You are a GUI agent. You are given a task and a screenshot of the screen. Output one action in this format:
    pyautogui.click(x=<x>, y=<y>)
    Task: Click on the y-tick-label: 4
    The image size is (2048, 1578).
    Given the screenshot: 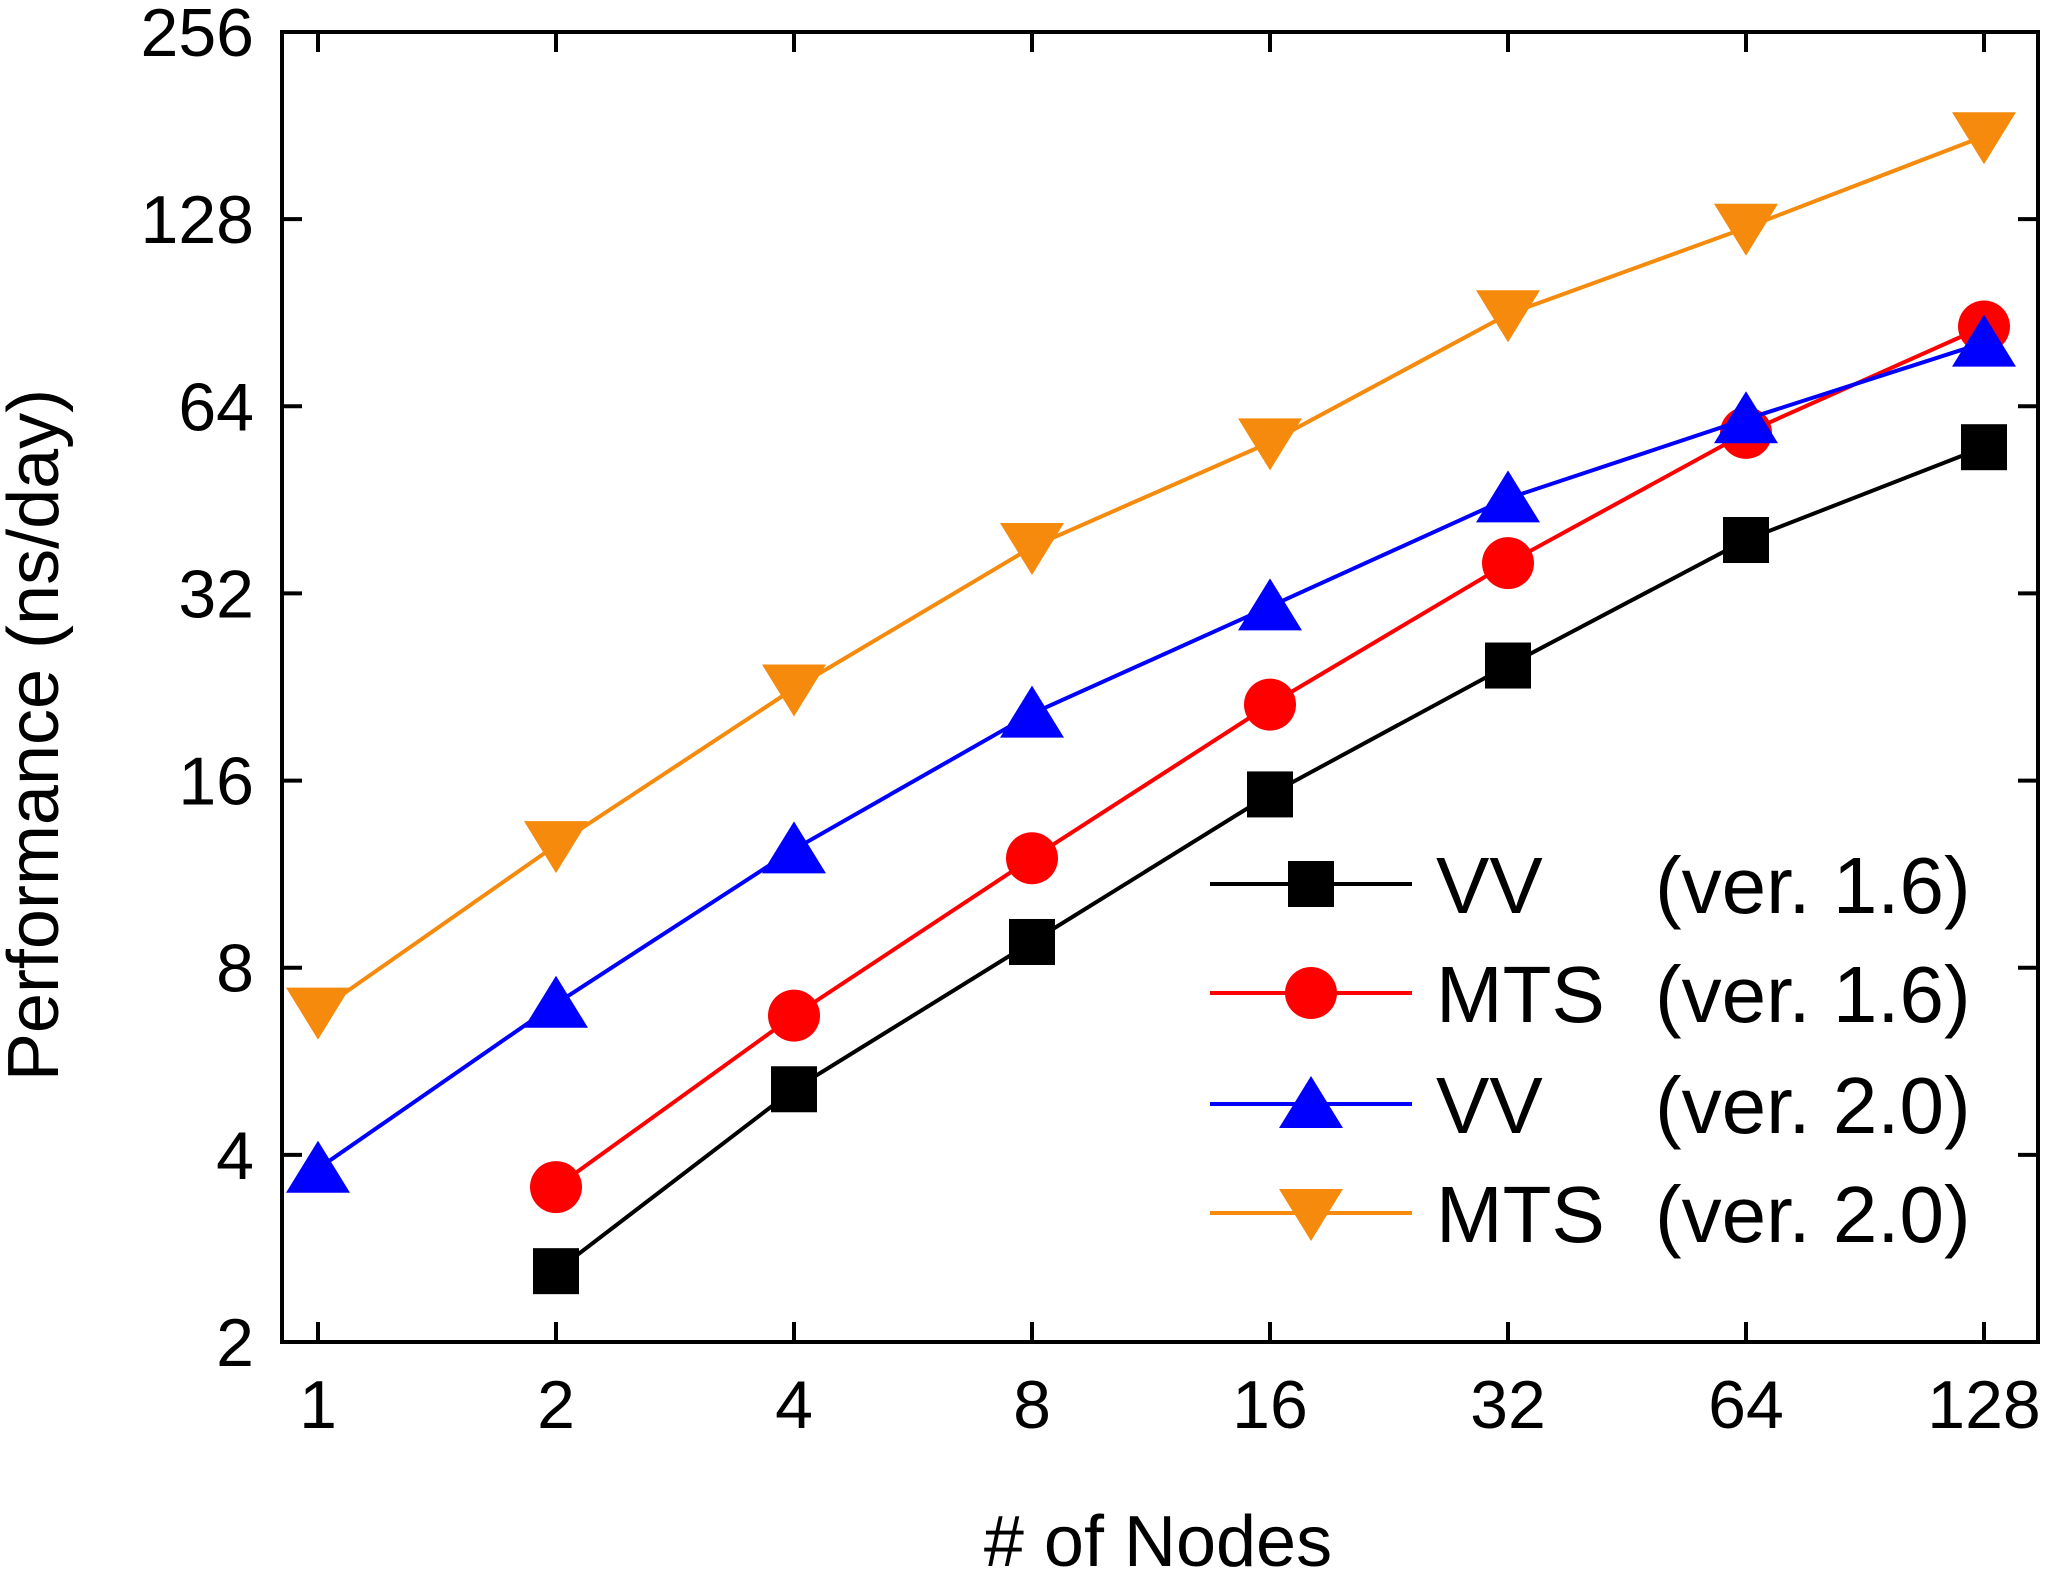 What is the action you would take?
    pyautogui.click(x=235, y=1156)
    